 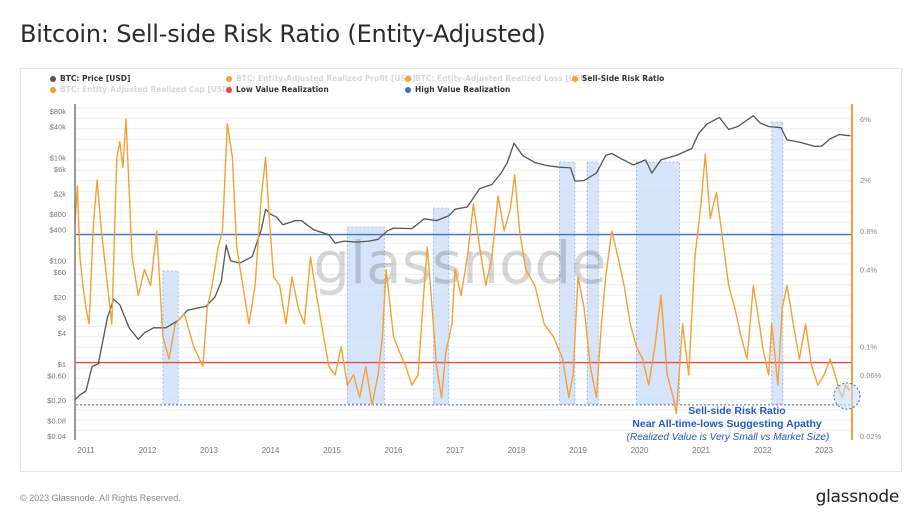 What do you see at coordinates (57, 230) in the screenshot?
I see `left-tick-label: $400` at bounding box center [57, 230].